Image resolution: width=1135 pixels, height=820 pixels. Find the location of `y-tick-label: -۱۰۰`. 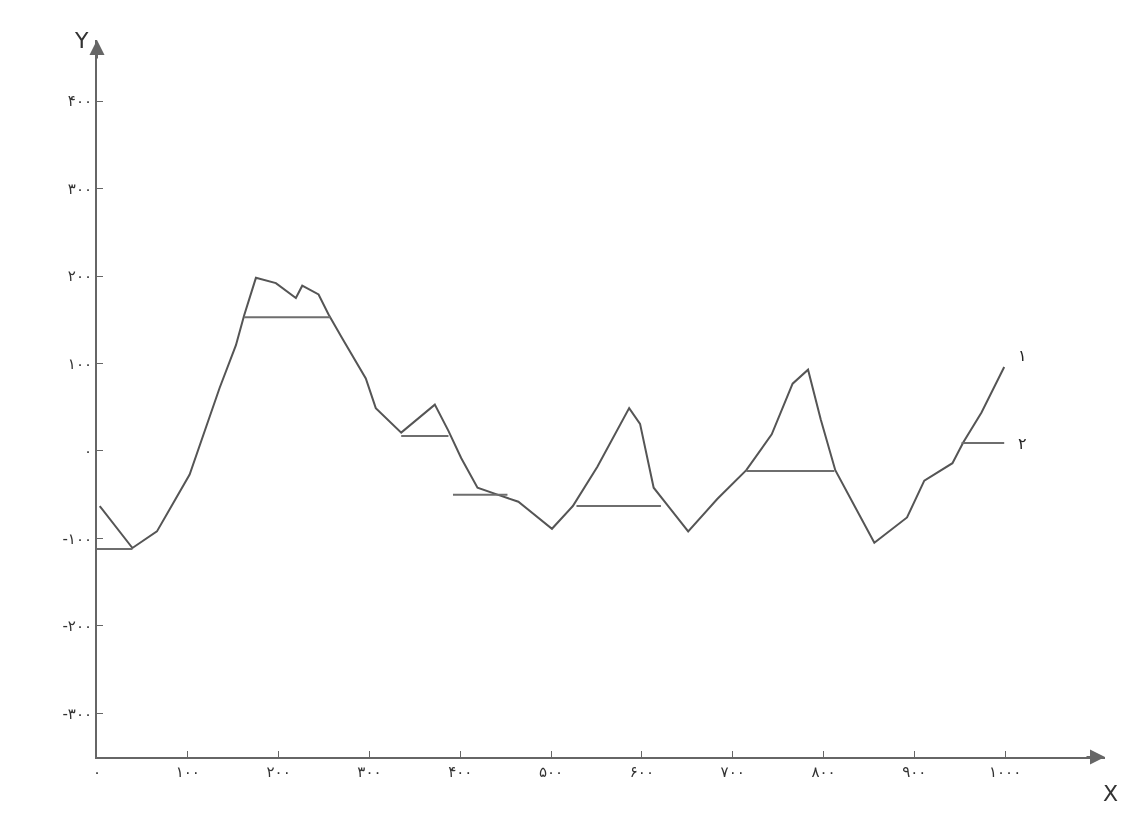

y-tick-label: -۱۰۰ is located at coordinates (77, 538).